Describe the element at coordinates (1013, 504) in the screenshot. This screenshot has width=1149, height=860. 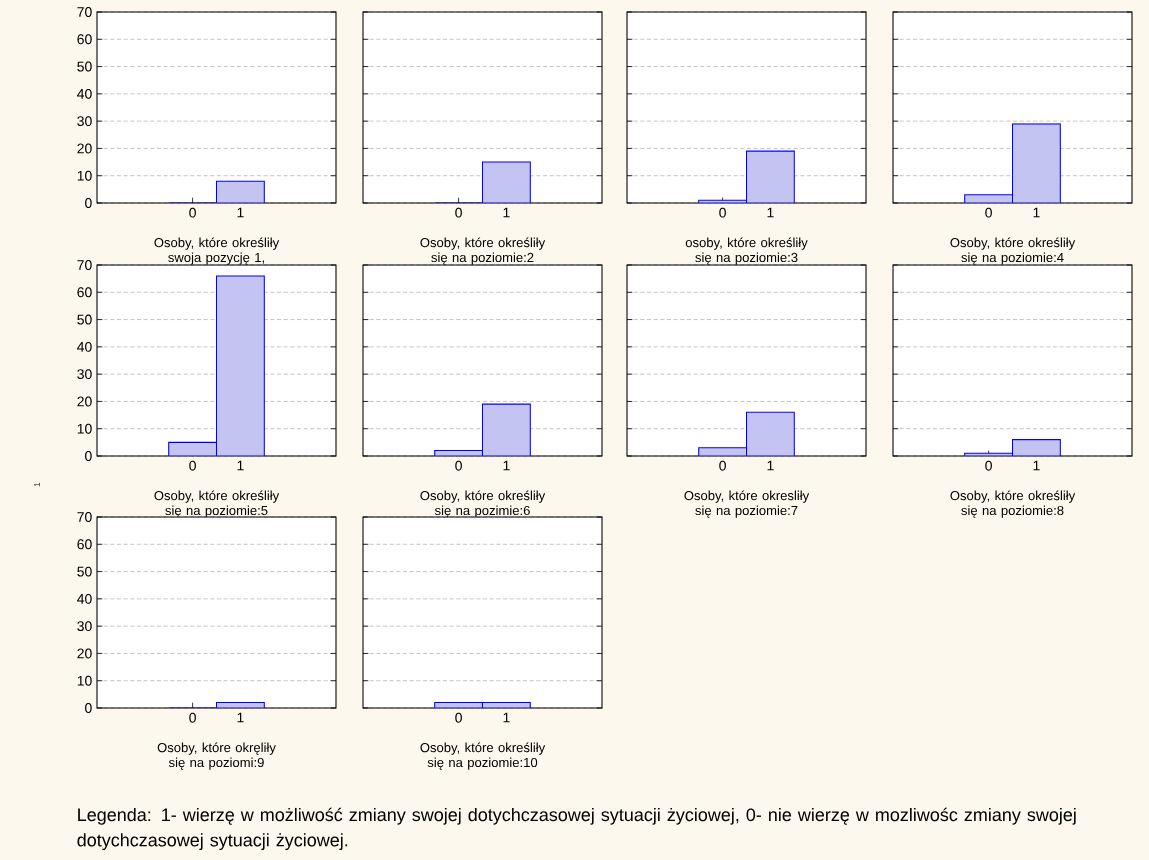
I see `x-axis-title: Osoby, które określiły się na poziomie:8` at that location.